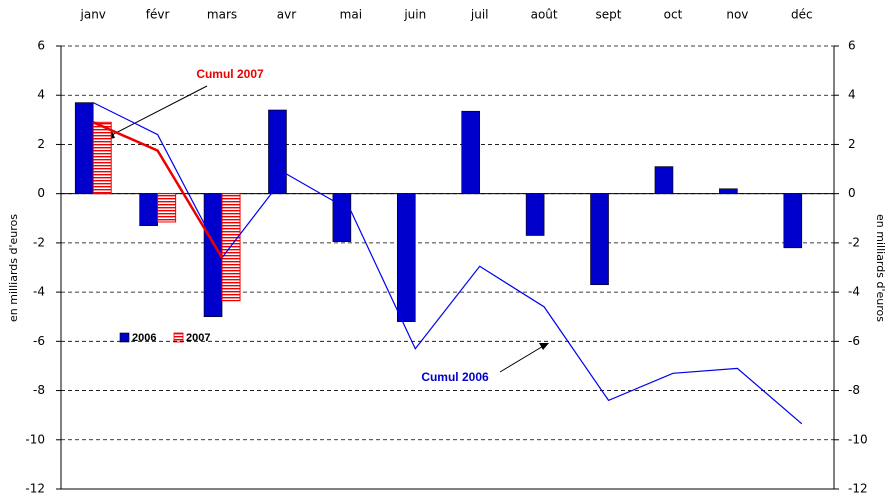 The height and width of the screenshot is (498, 893). What do you see at coordinates (858, 439) in the screenshot?
I see `y2-tick-label: -10` at bounding box center [858, 439].